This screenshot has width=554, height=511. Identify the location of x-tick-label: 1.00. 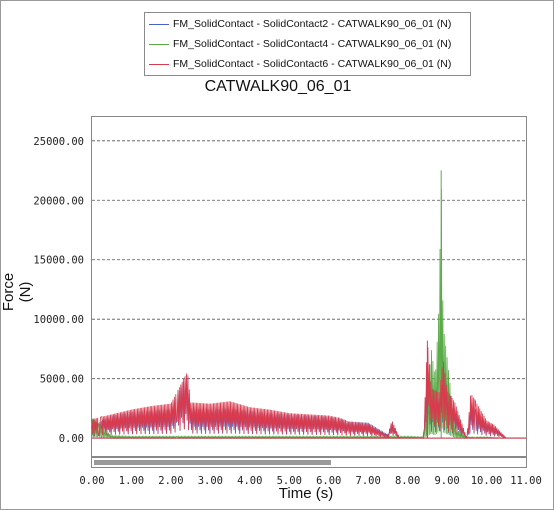
(131, 481).